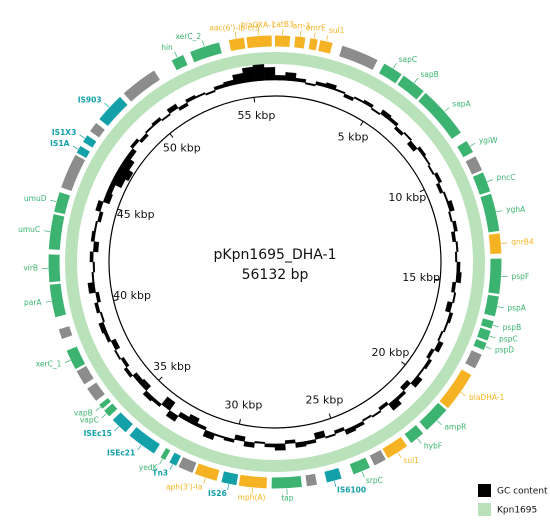 The height and width of the screenshot is (525, 550). I want to click on gene-label: IS1A, so click(59, 143).